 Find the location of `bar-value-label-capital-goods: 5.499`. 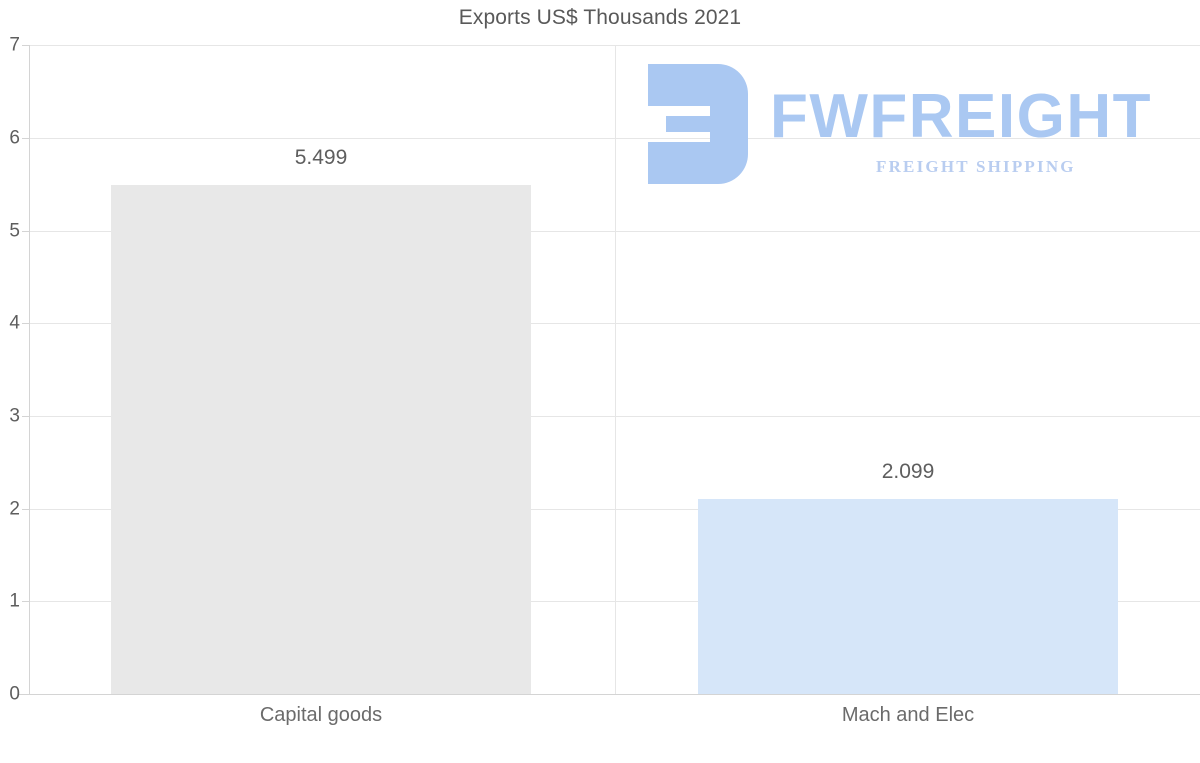

bar-value-label-capital-goods: 5.499 is located at coordinates (321, 157).